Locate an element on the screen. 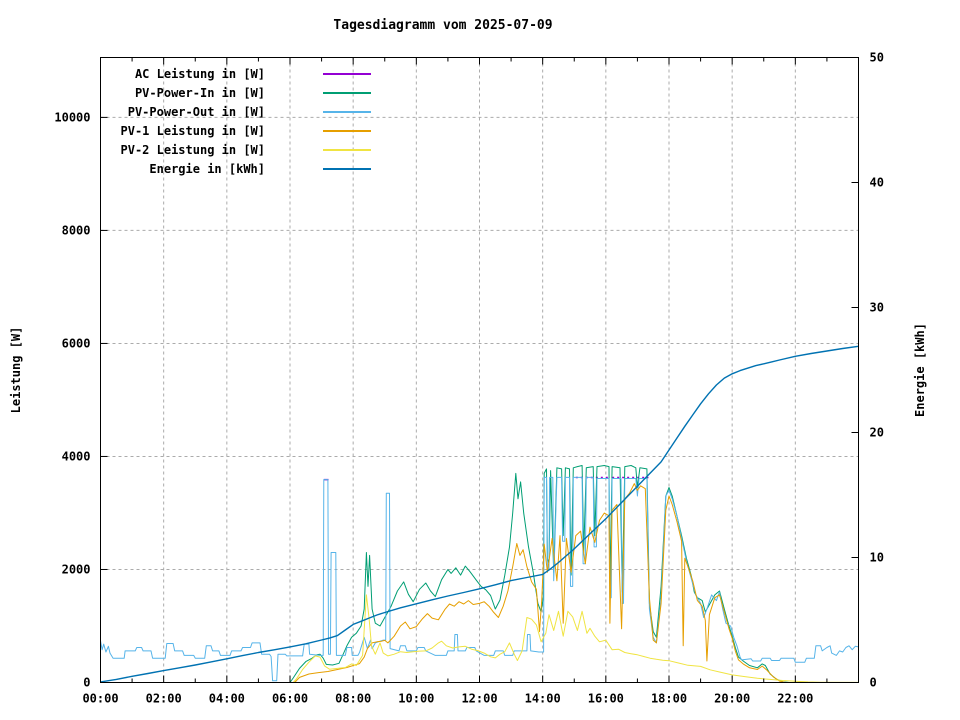  y-right-tick-label: 50 is located at coordinates (877, 58).